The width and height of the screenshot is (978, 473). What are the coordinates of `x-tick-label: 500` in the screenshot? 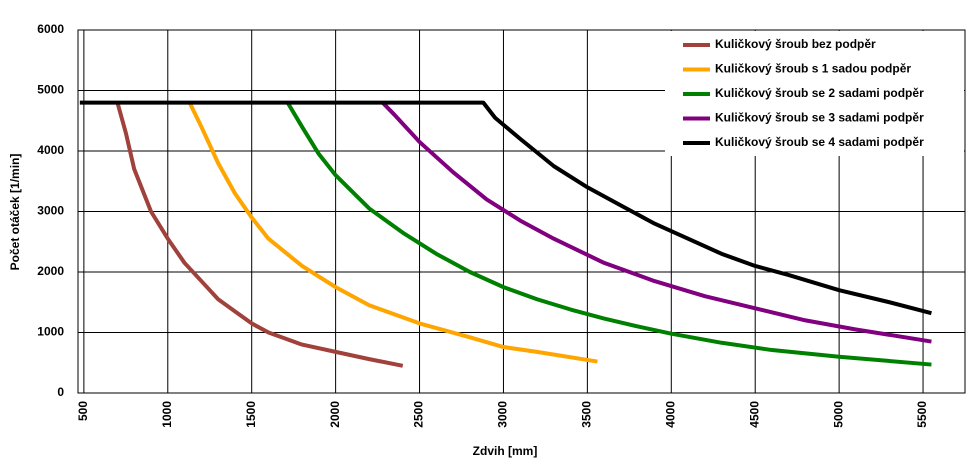 It's located at (83, 411).